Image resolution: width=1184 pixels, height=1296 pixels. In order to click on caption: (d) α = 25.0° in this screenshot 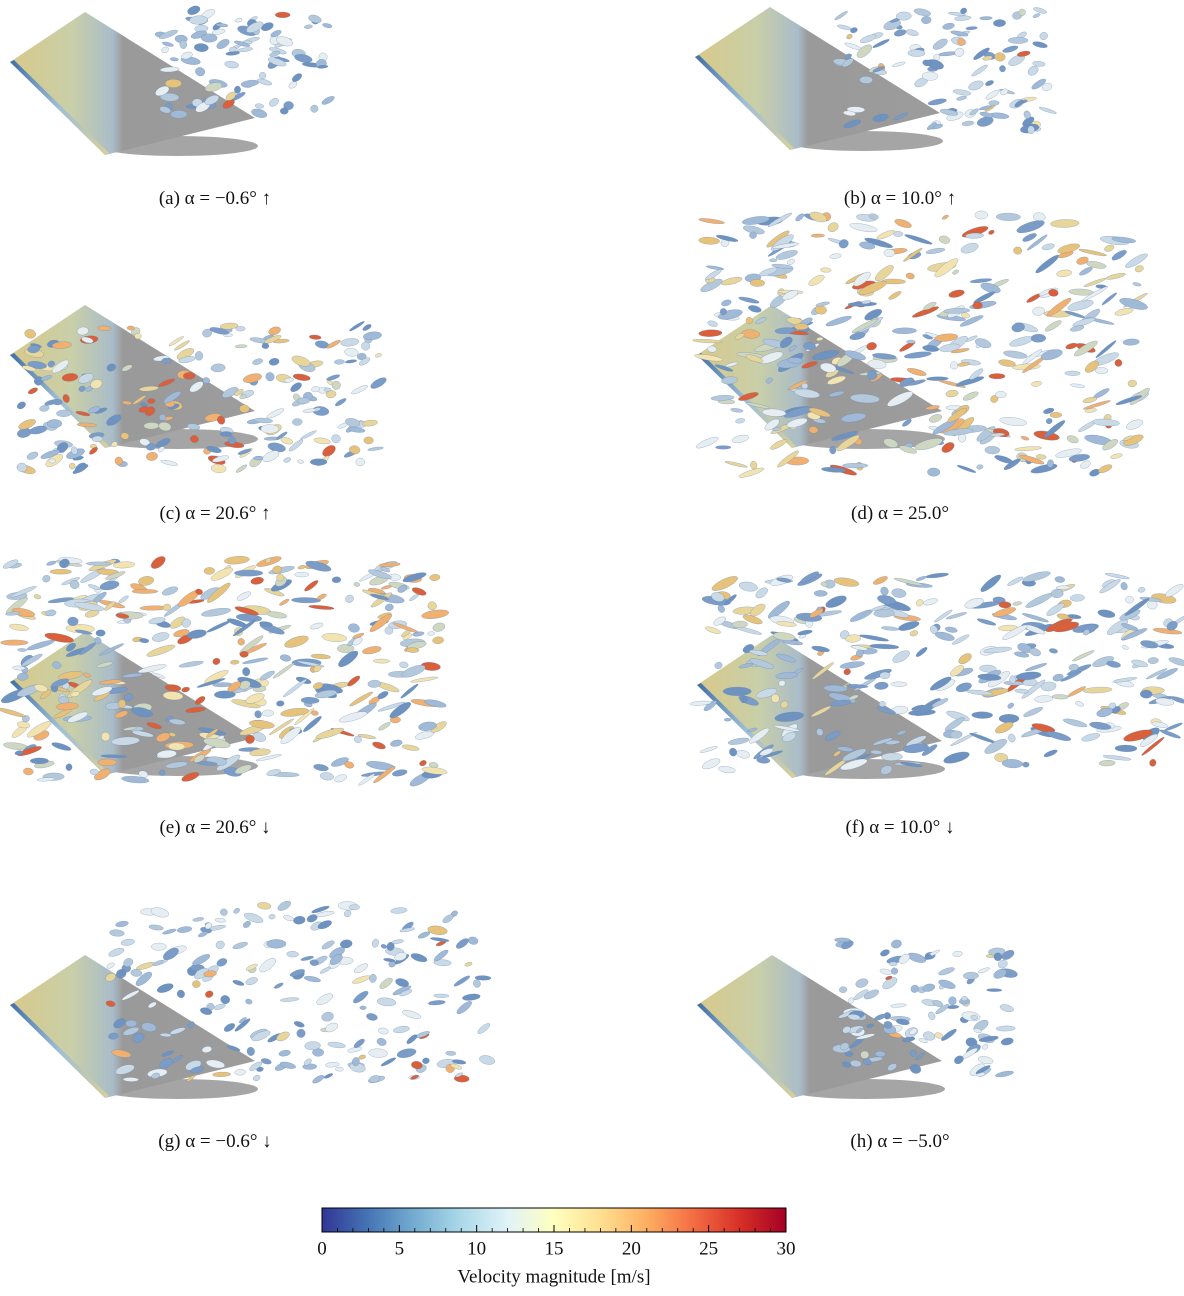, I will do `click(900, 513)`.